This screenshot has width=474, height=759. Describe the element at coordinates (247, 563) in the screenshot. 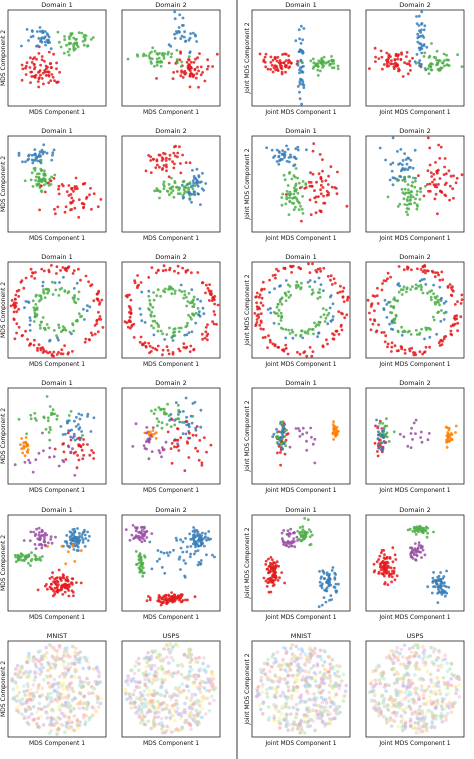

I see `y-axis-label: Joint MDS Component 2` at that location.